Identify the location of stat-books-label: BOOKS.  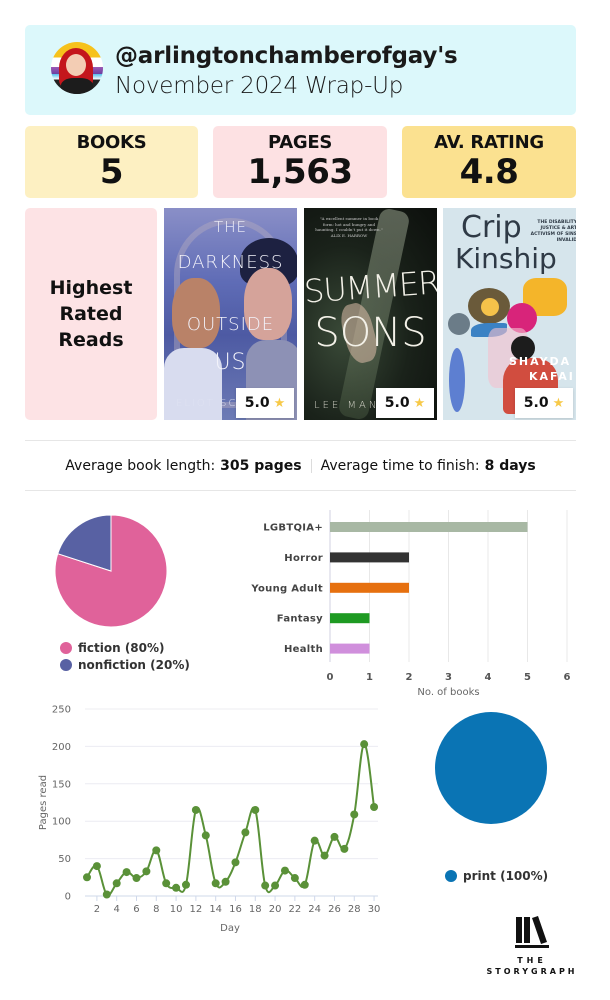
(111, 142).